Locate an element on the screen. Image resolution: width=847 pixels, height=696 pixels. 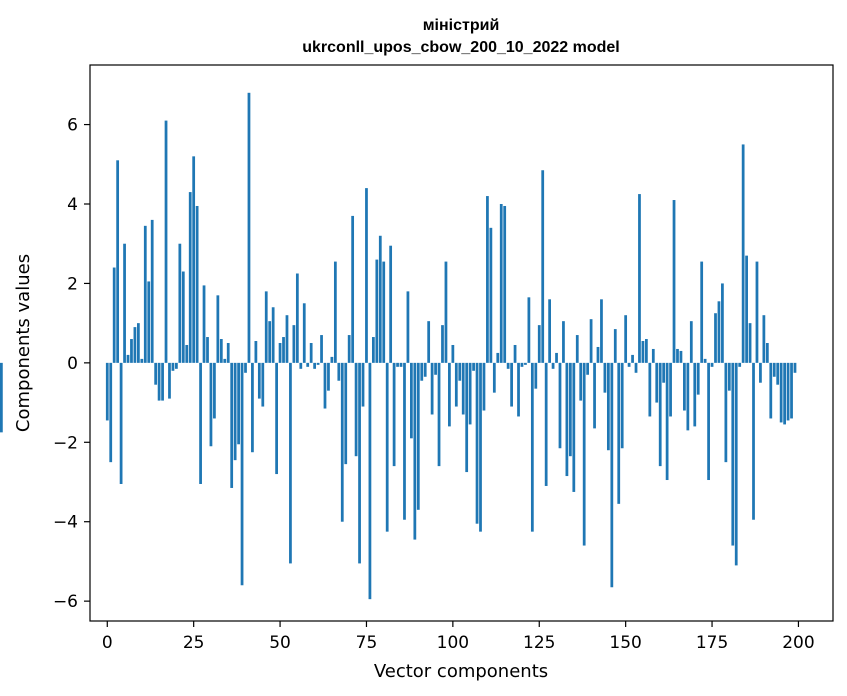
x-tick-label: 0 is located at coordinates (107, 643).